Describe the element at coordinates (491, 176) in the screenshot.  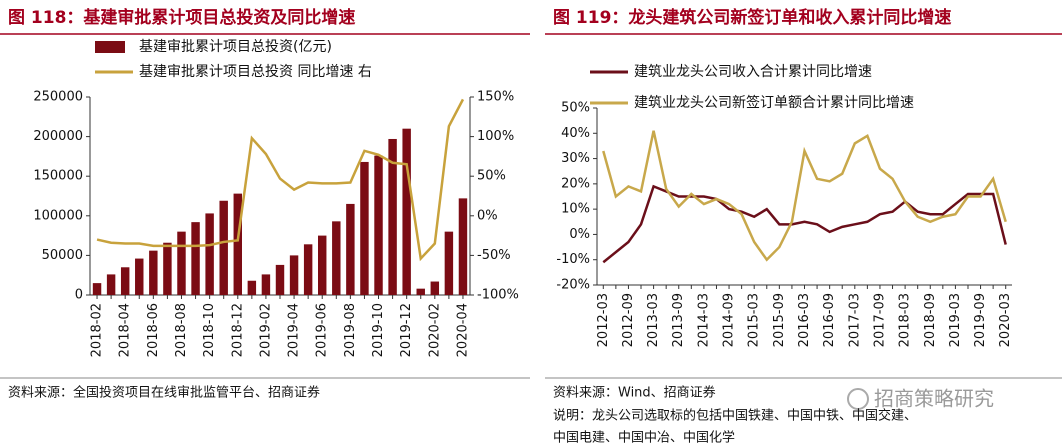
I see `y2-tick-label: 50%` at that location.